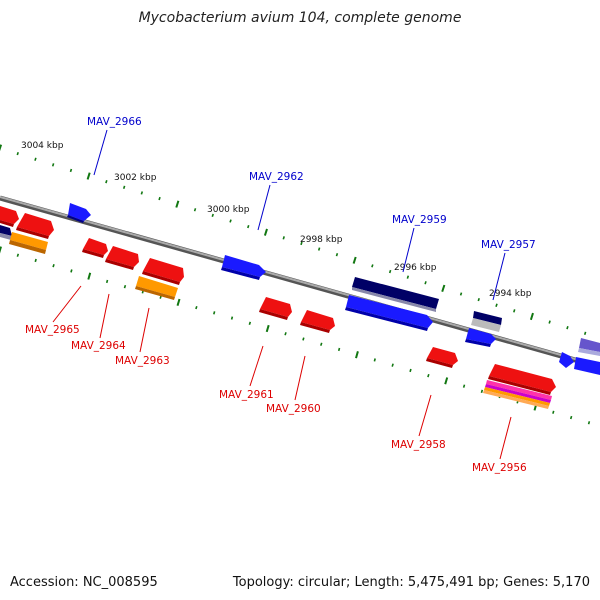 The image size is (600, 600). What do you see at coordinates (95, 248) in the screenshot?
I see `gene-arrow-mav-2964a` at bounding box center [95, 248].